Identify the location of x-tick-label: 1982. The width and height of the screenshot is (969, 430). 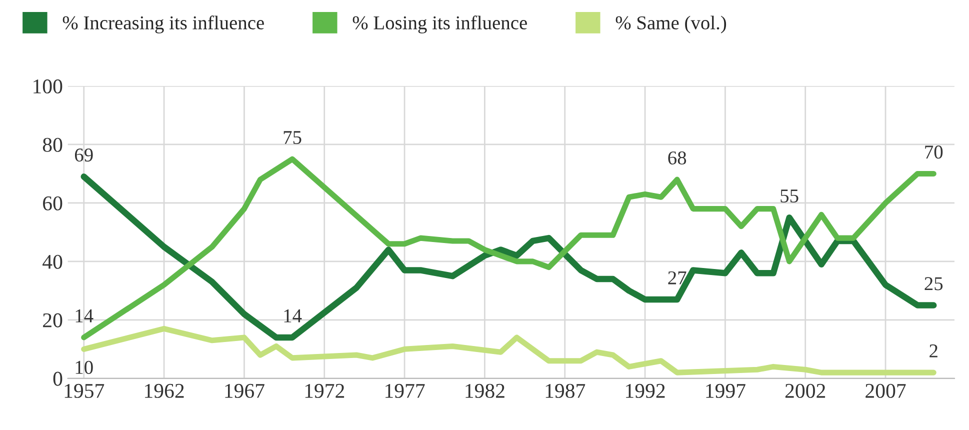
(485, 391).